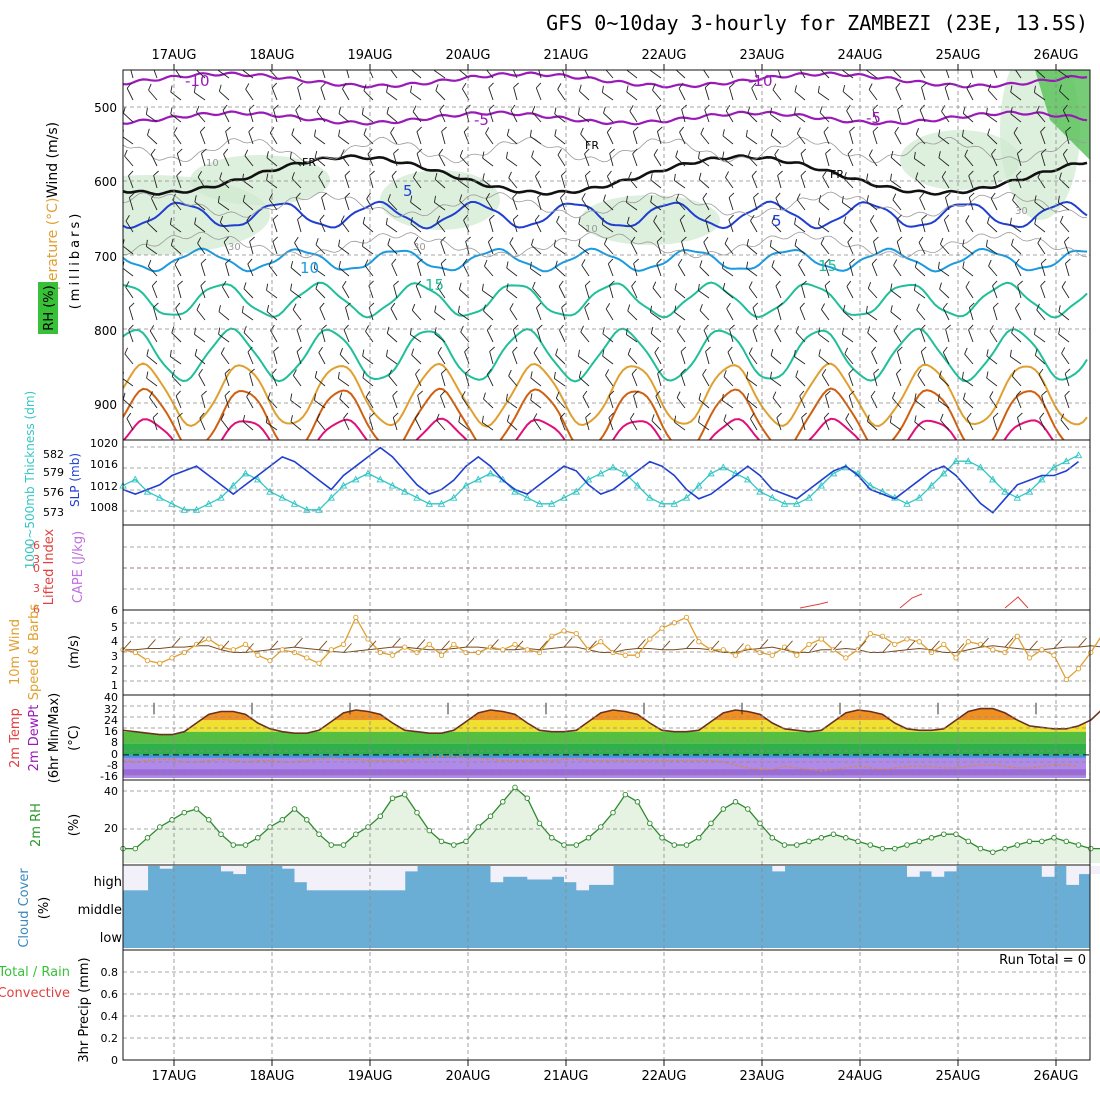  Describe the element at coordinates (298, 642) in the screenshot. I see `wind-barb-10m` at that location.